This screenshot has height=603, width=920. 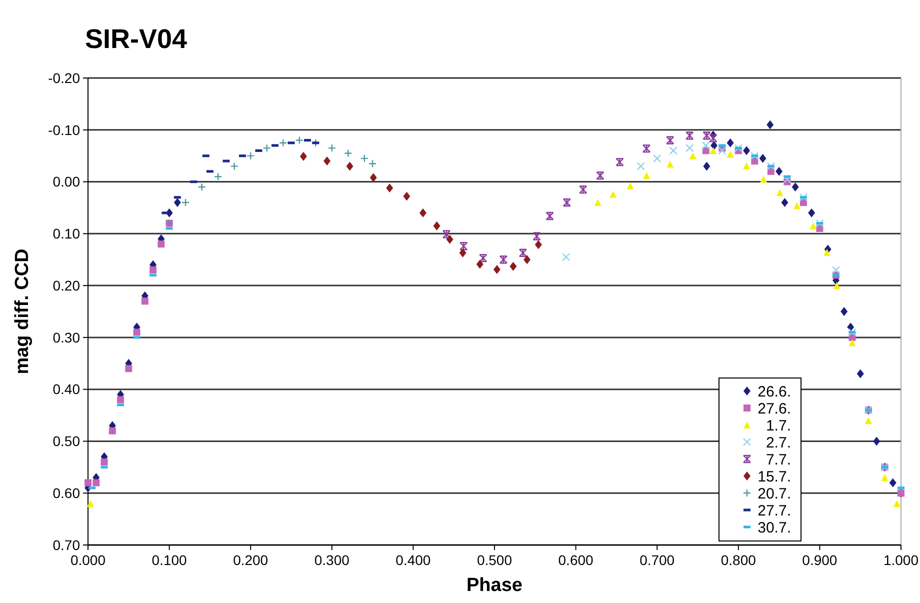 What do you see at coordinates (774, 511) in the screenshot?
I see `legend-label: 27.7.` at bounding box center [774, 511].